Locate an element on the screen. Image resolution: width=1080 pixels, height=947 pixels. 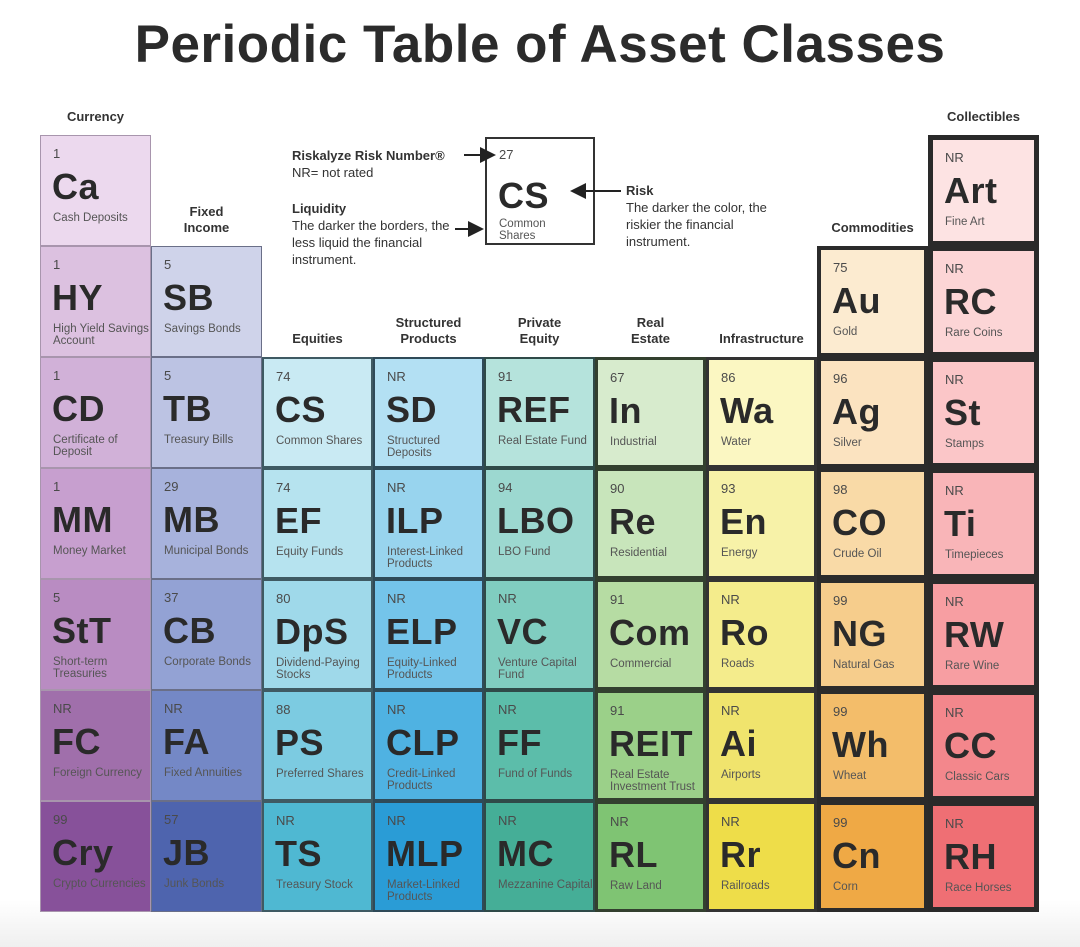
risk-number: 57 is located at coordinates (171, 819).